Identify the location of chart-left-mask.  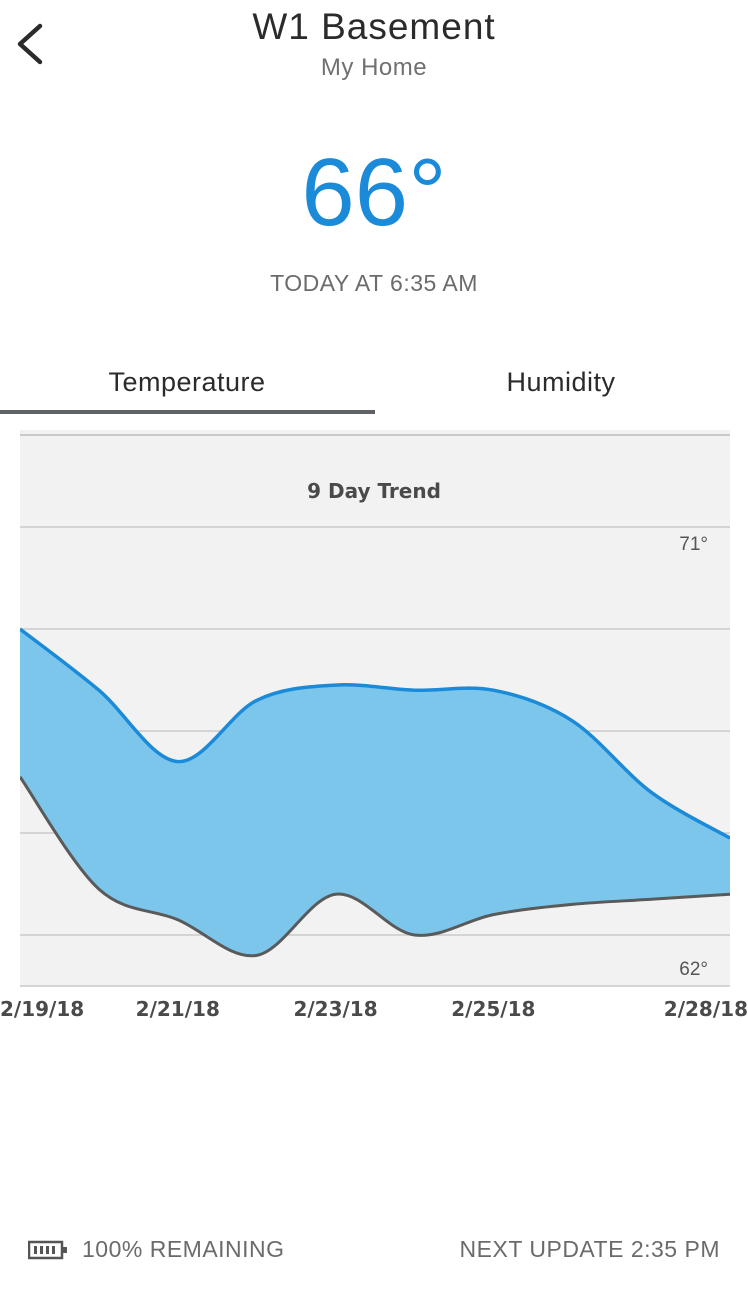
(10, 710).